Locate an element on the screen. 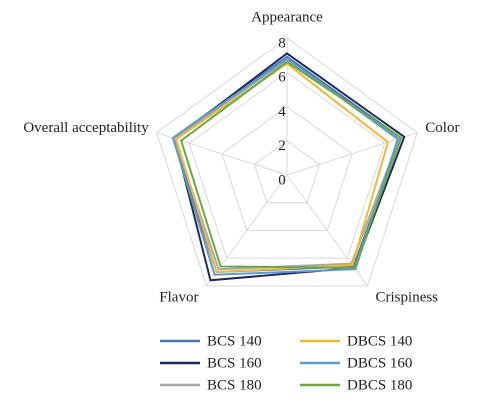  legend-label: DBCS 140 is located at coordinates (379, 341).